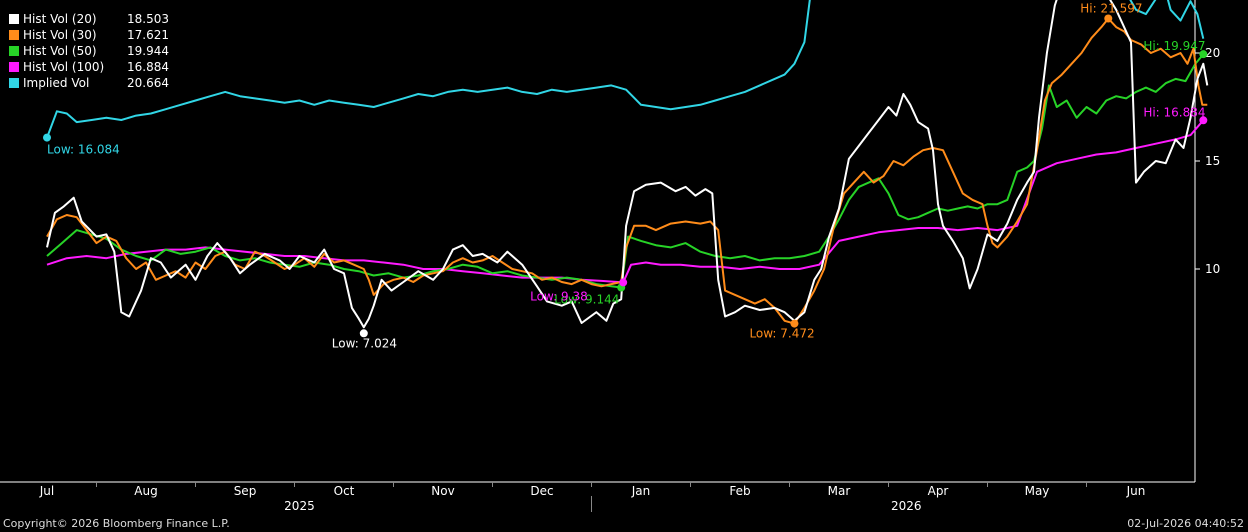 The image size is (1248, 532). What do you see at coordinates (56, 83) in the screenshot?
I see `legend-name: Implied Vol` at bounding box center [56, 83].